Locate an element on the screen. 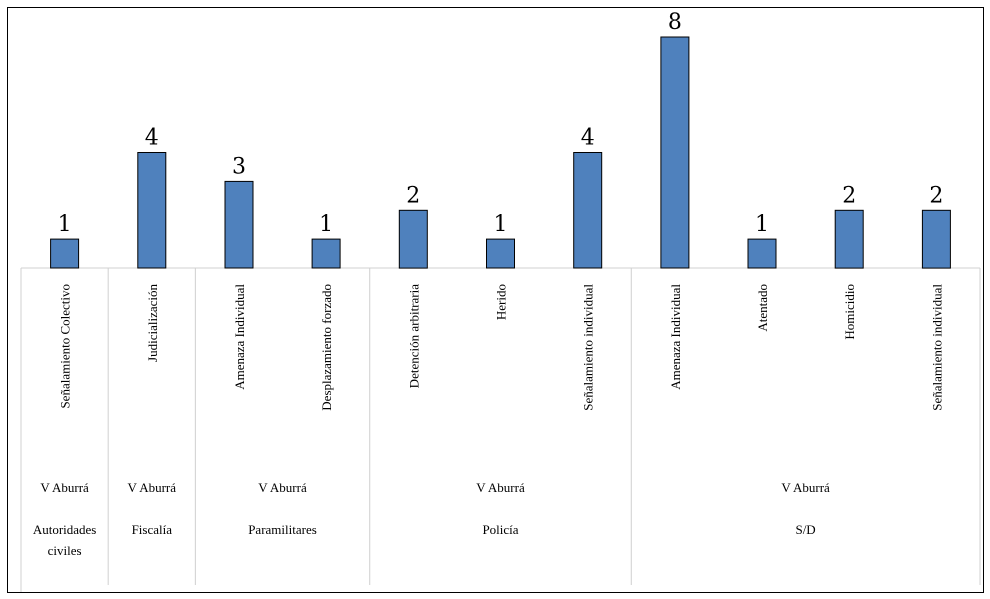 This screenshot has height=599, width=990. group-label-line: civiles is located at coordinates (65, 550).